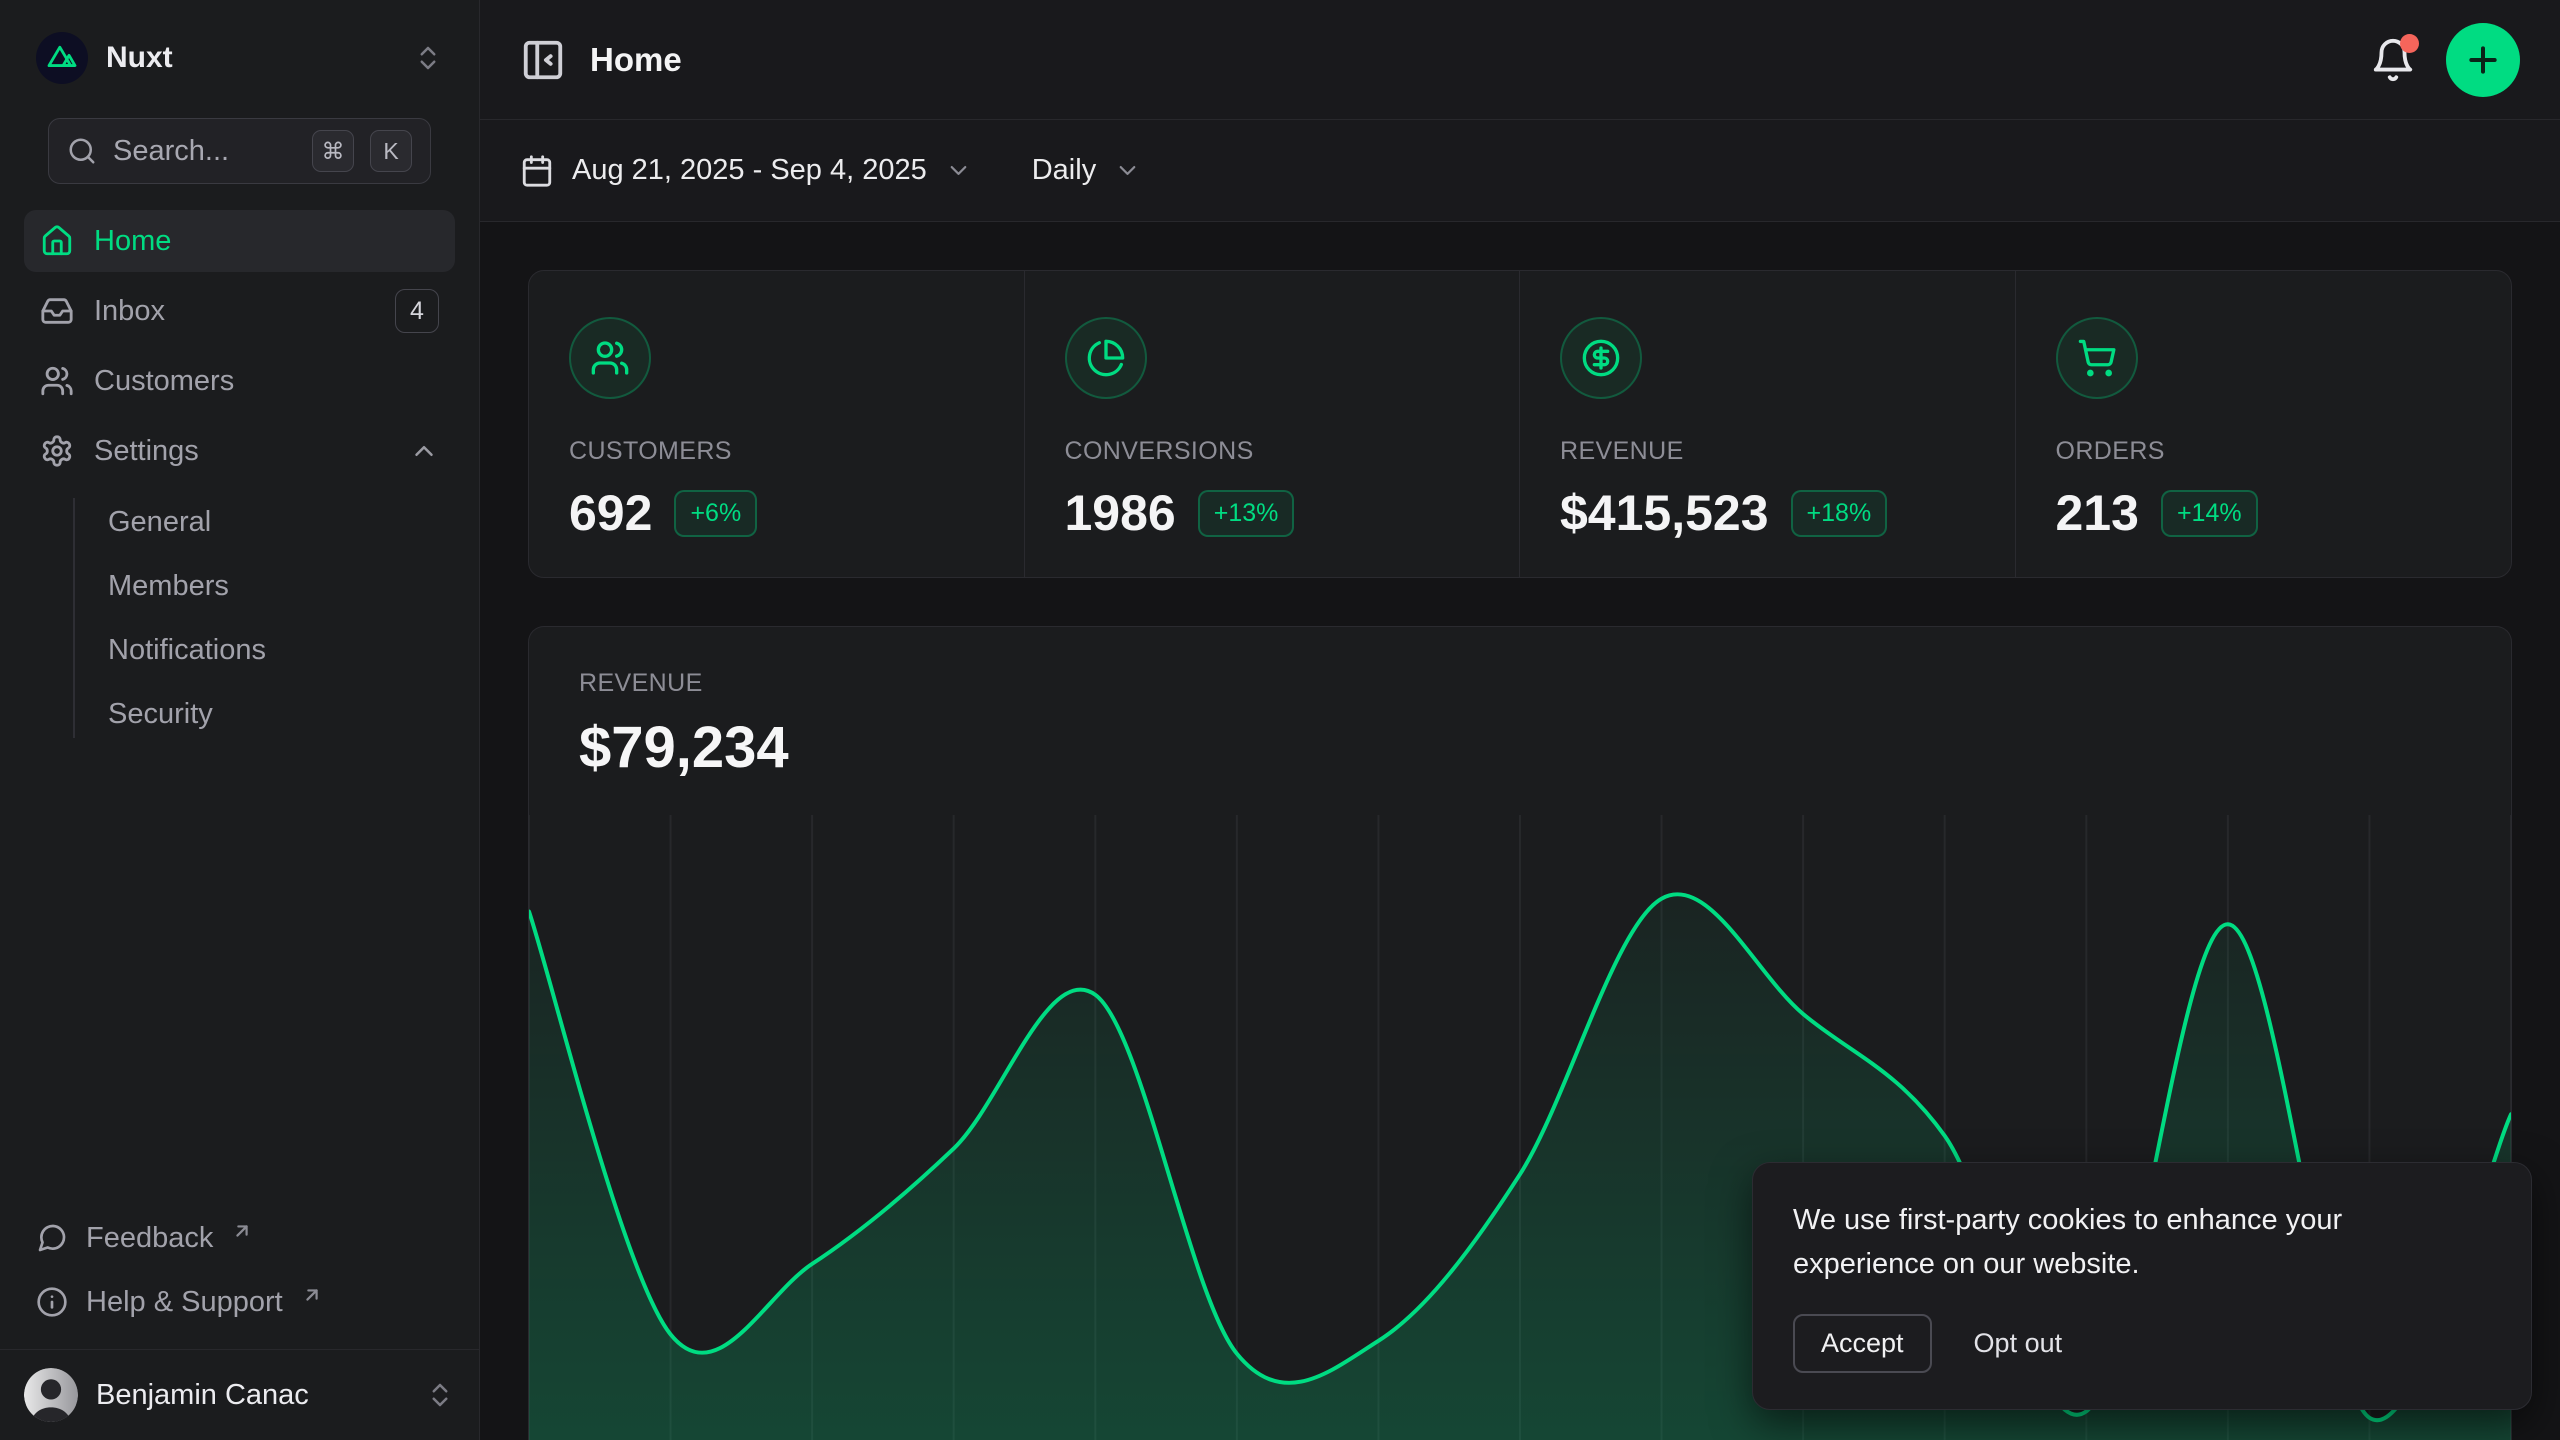 The width and height of the screenshot is (2560, 1440). I want to click on accept-button: Accept, so click(1862, 1343).